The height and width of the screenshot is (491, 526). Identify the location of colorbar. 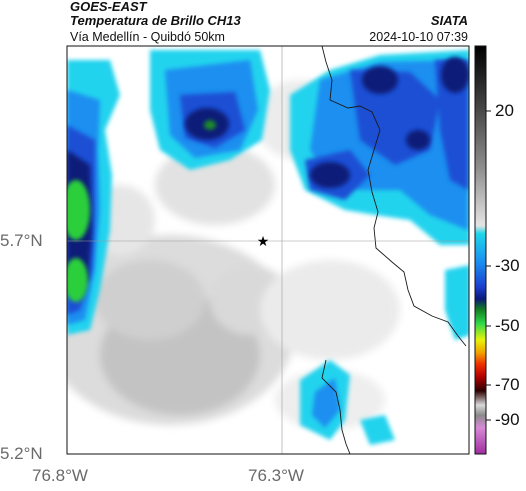
(480, 250).